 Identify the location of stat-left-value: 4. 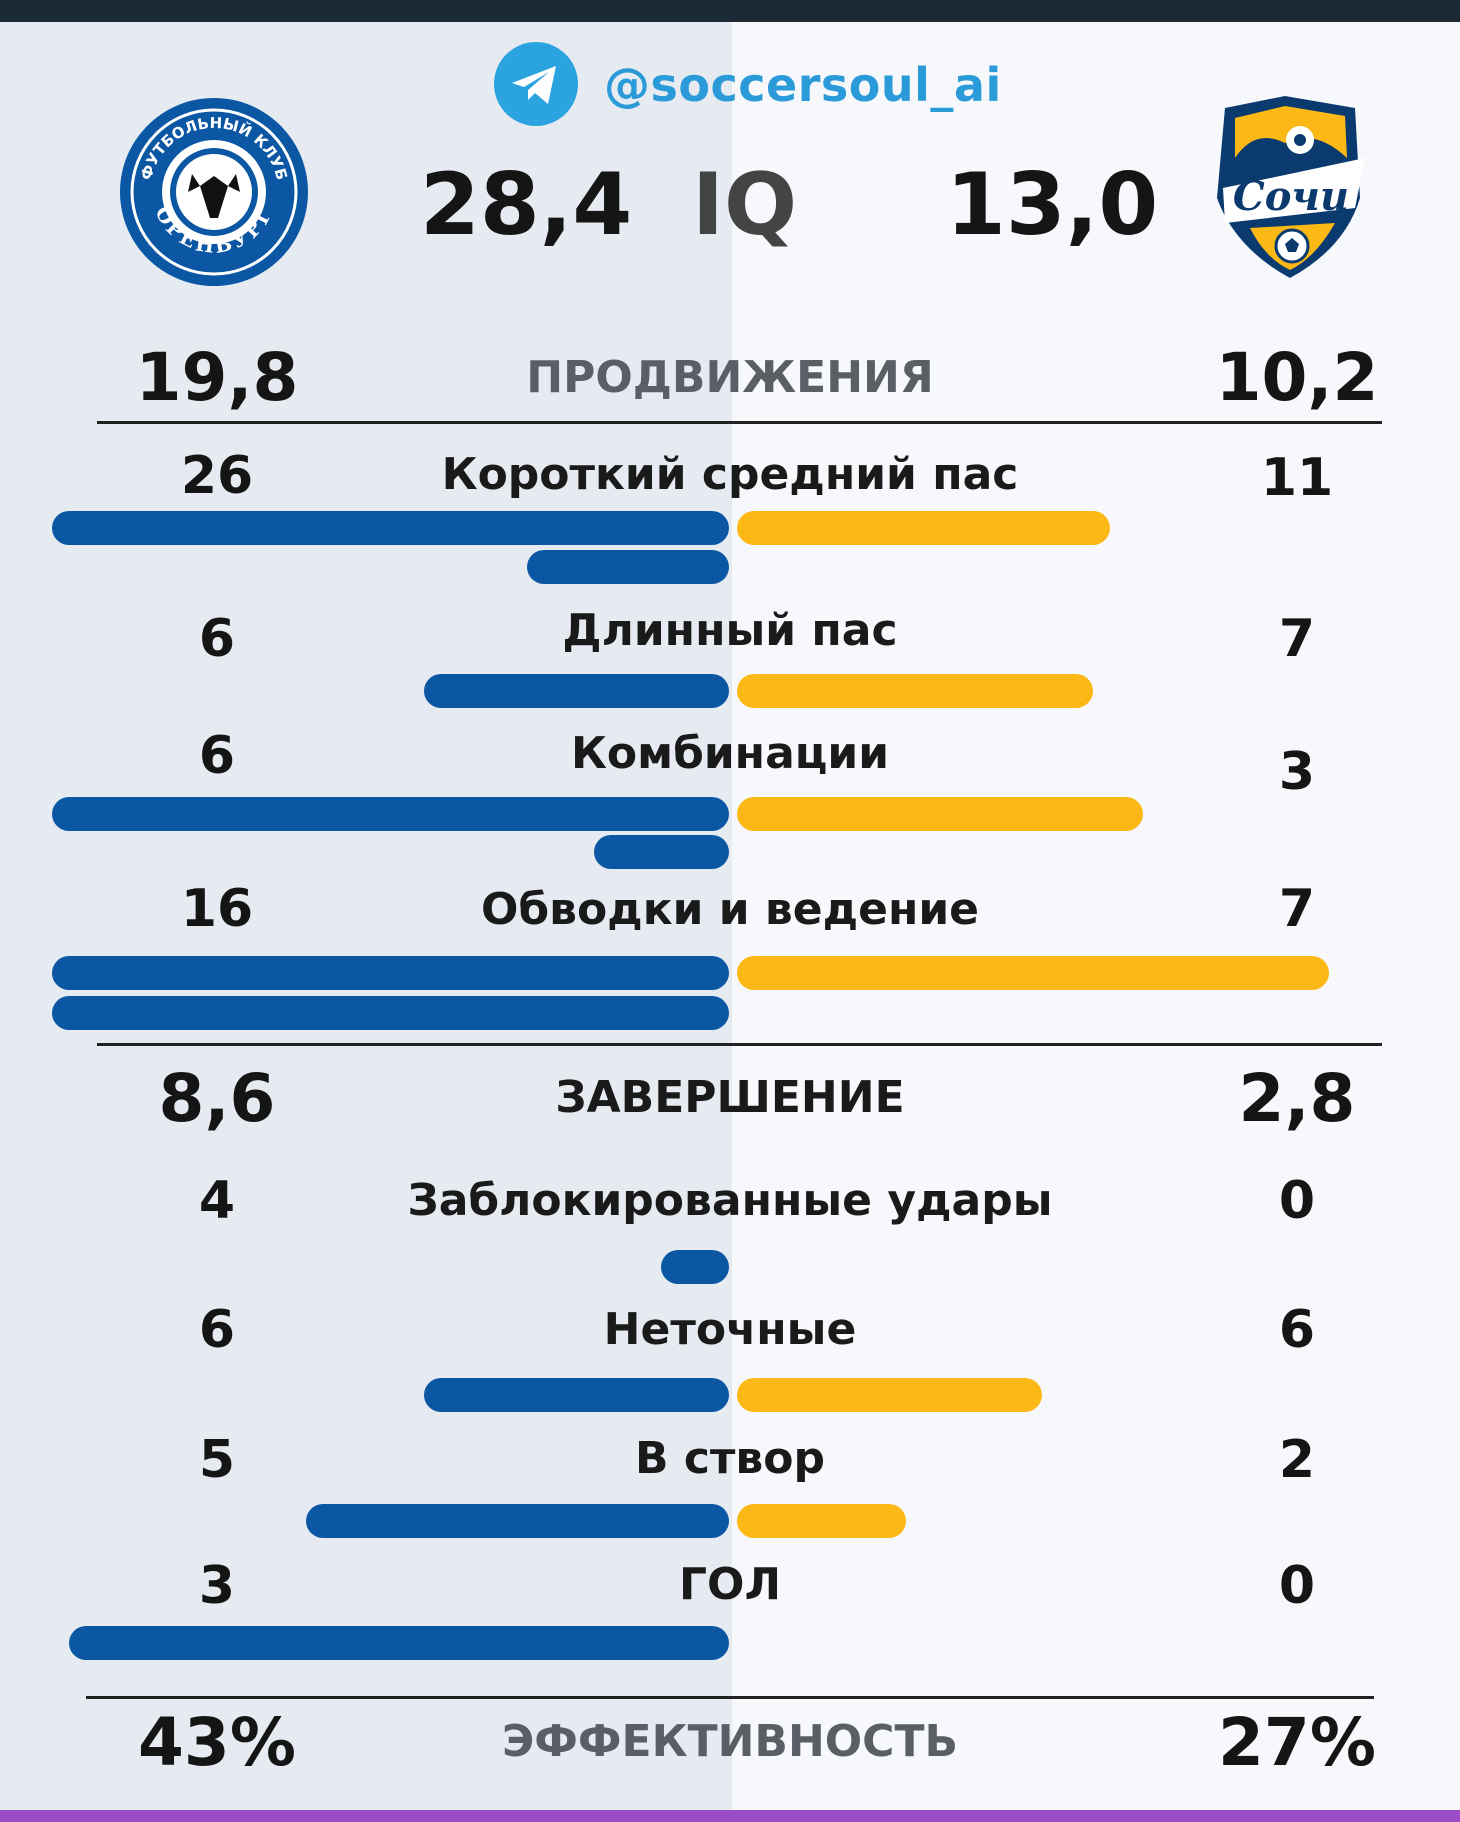
(217, 1201).